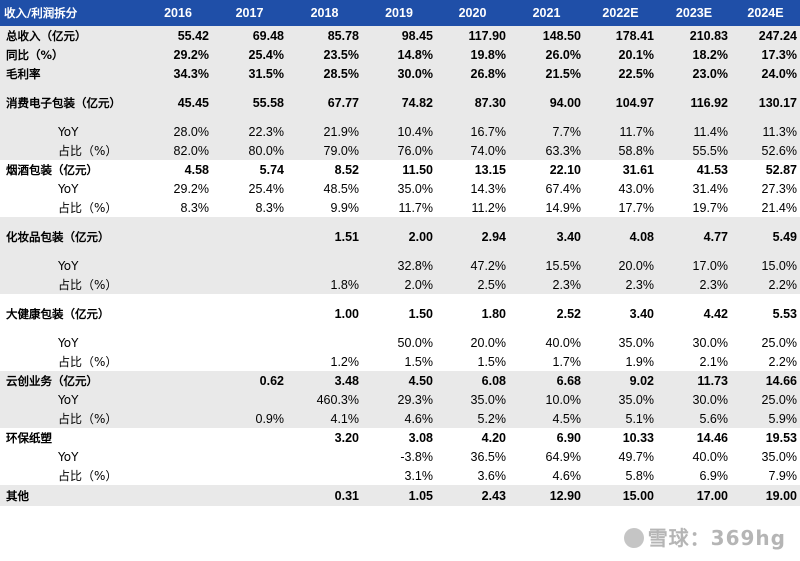  Describe the element at coordinates (324, 73) in the screenshot. I see `table-cell: 28.5%` at that location.